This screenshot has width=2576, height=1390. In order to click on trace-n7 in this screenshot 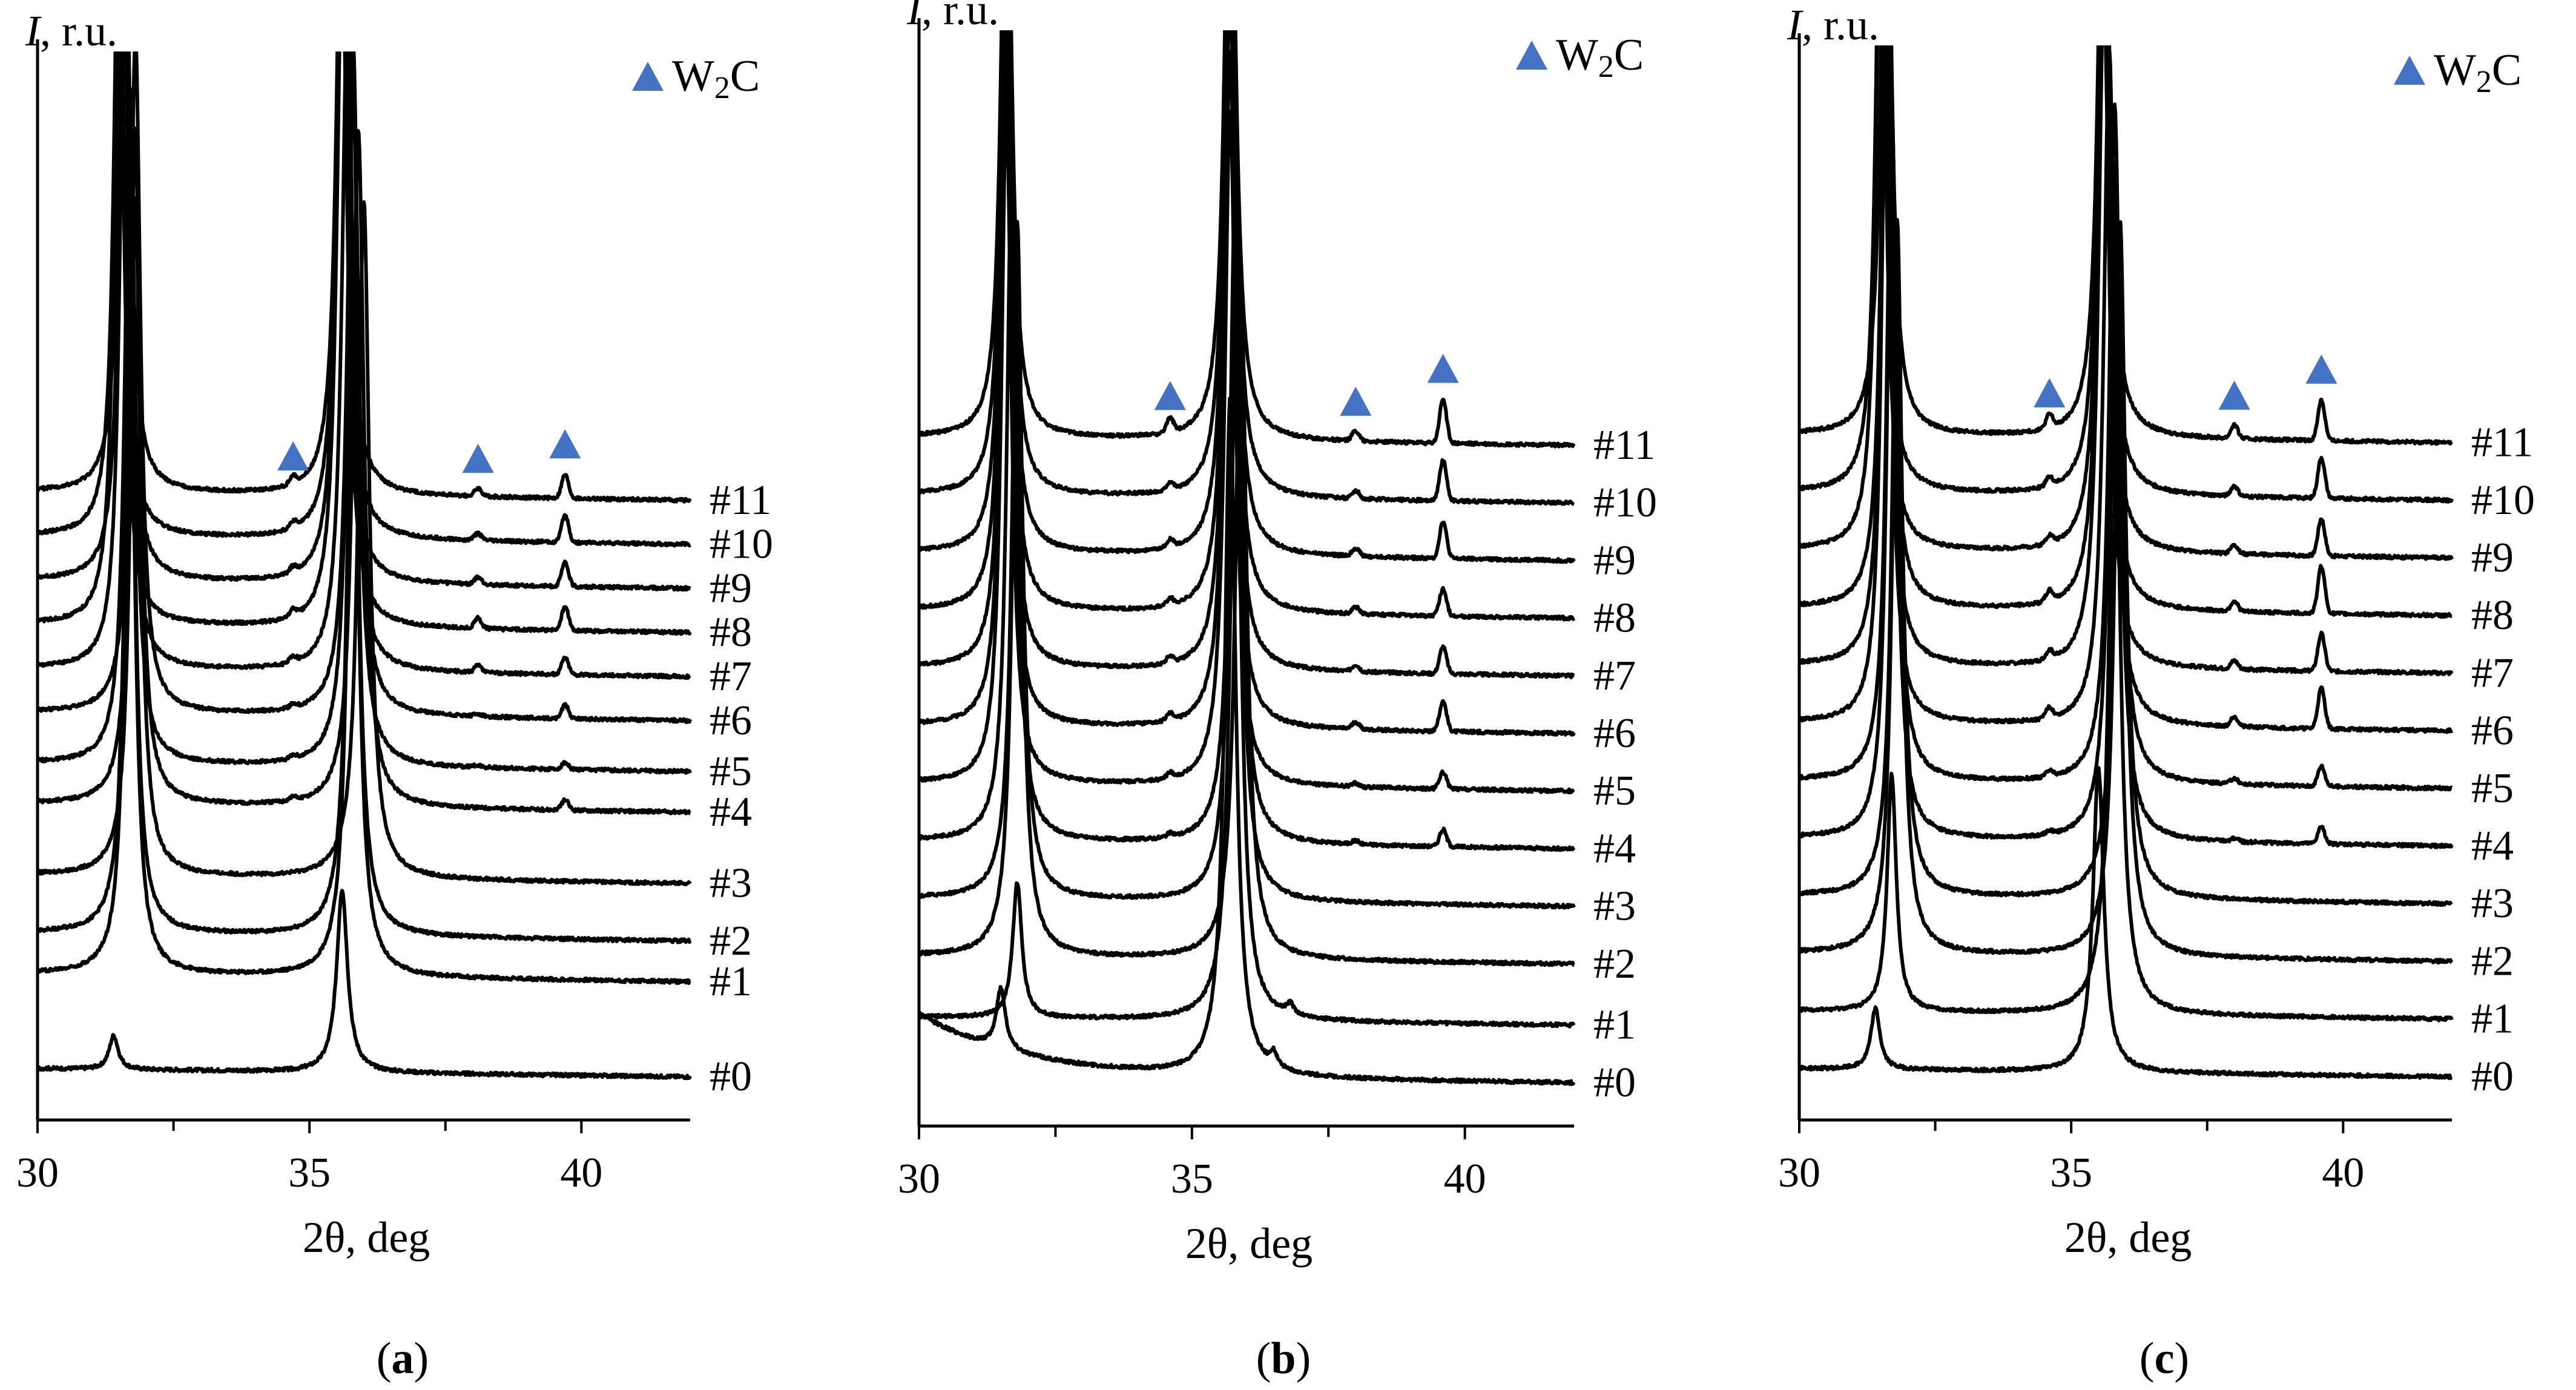, I will do `click(2126, 361)`.